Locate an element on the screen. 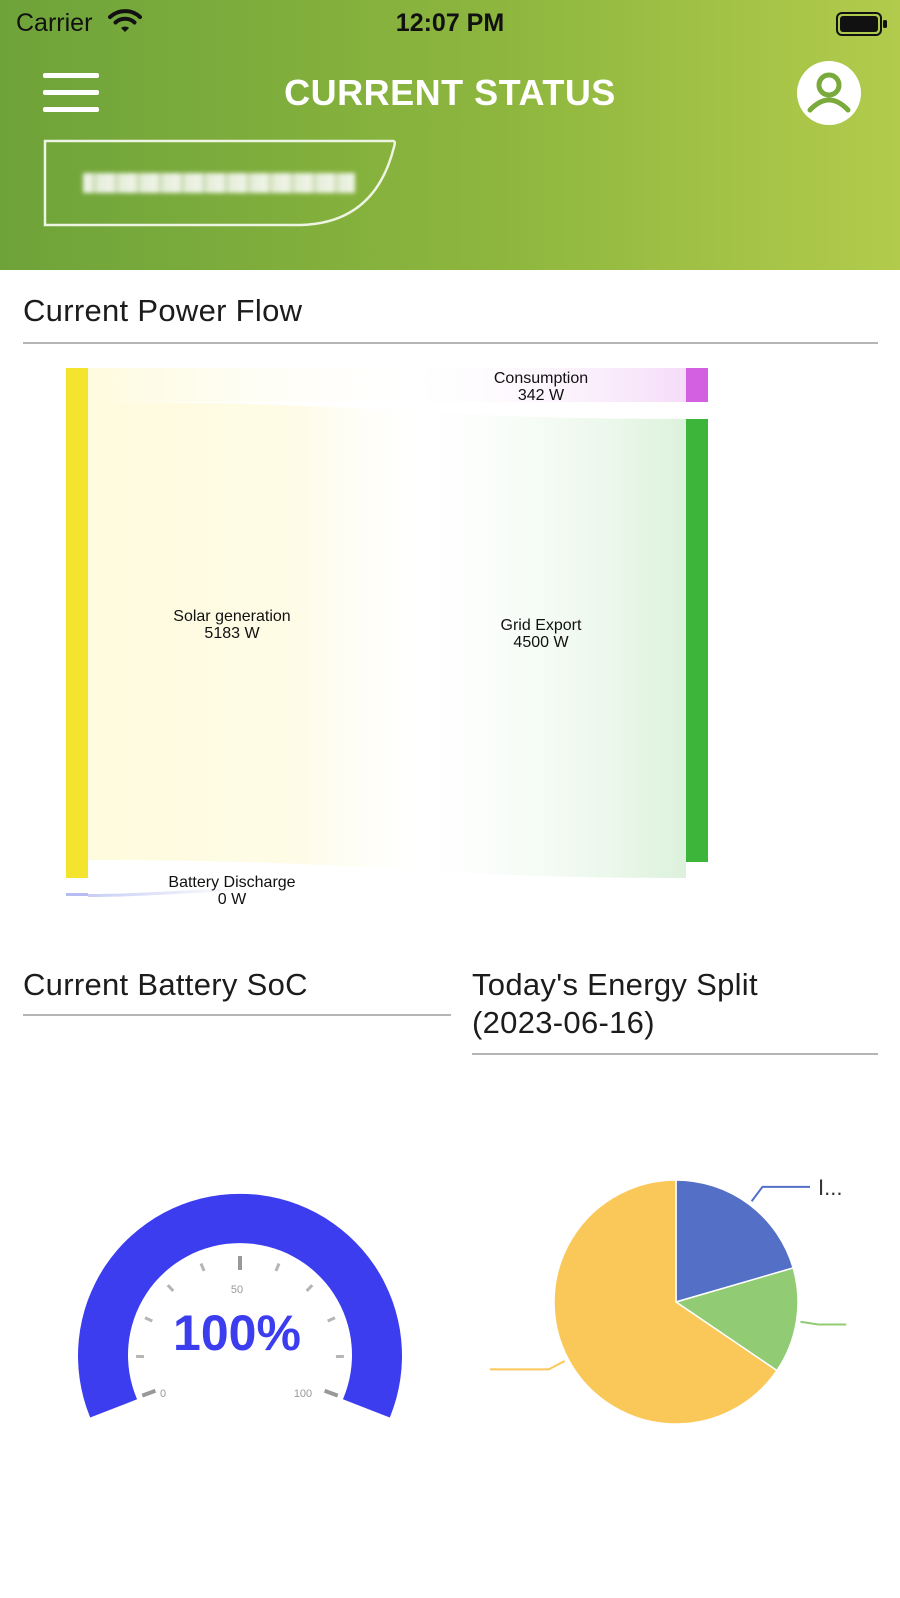 The image size is (900, 1598). clock-label: 12:07 PM is located at coordinates (450, 23).